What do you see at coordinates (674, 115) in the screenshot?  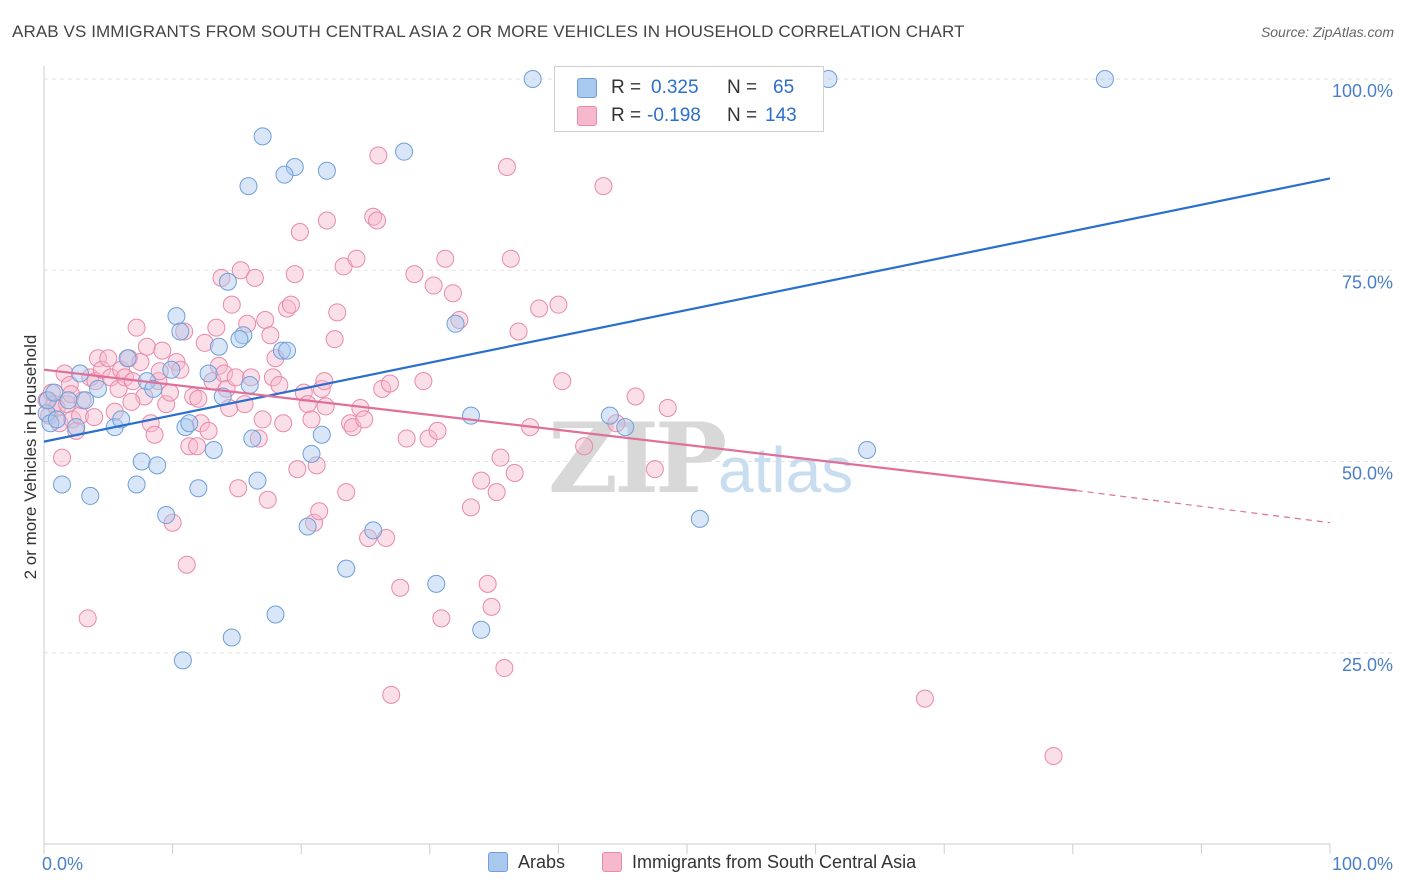 I see `legend-r-value: -0.198` at bounding box center [674, 115].